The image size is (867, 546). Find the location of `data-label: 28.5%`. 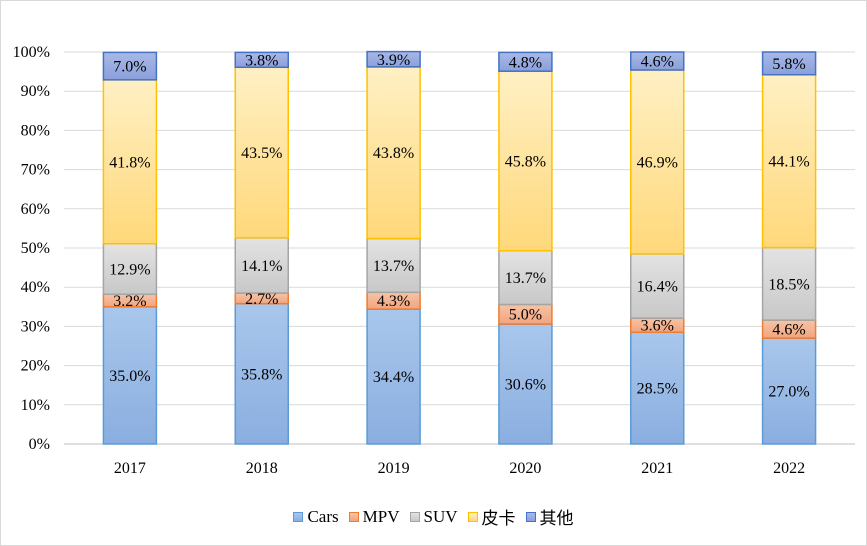

data-label: 28.5% is located at coordinates (657, 389).